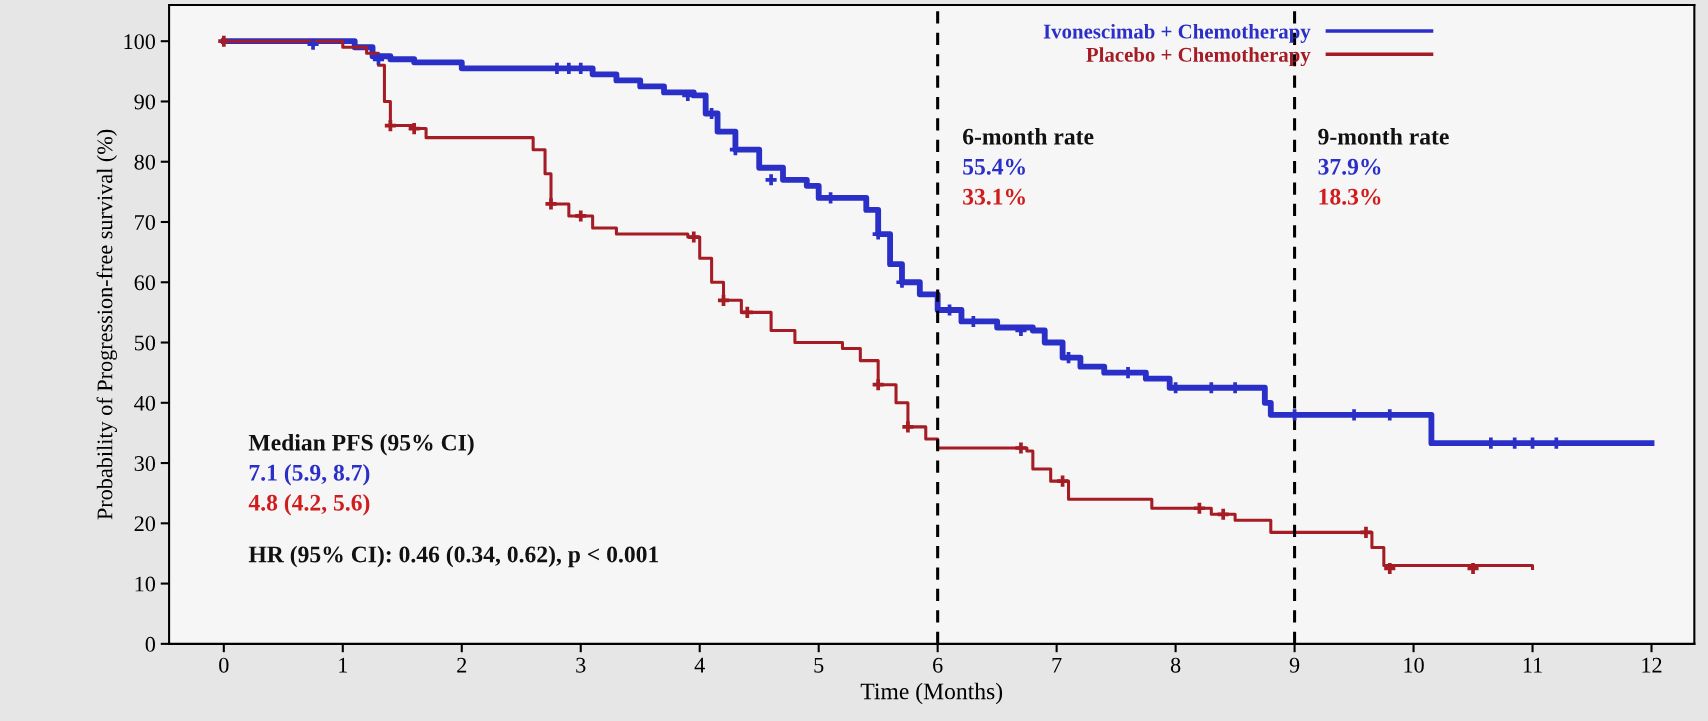  Describe the element at coordinates (462, 665) in the screenshot. I see `x-tick-label: 2` at that location.